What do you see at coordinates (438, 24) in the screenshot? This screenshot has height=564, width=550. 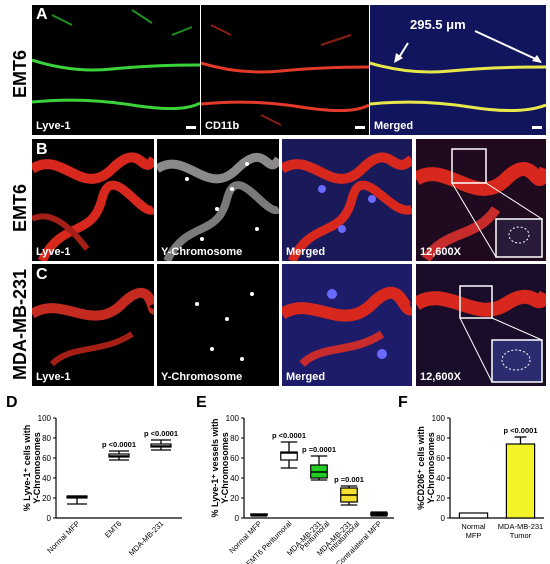 I see `measure-label: 295.5 μm` at bounding box center [438, 24].